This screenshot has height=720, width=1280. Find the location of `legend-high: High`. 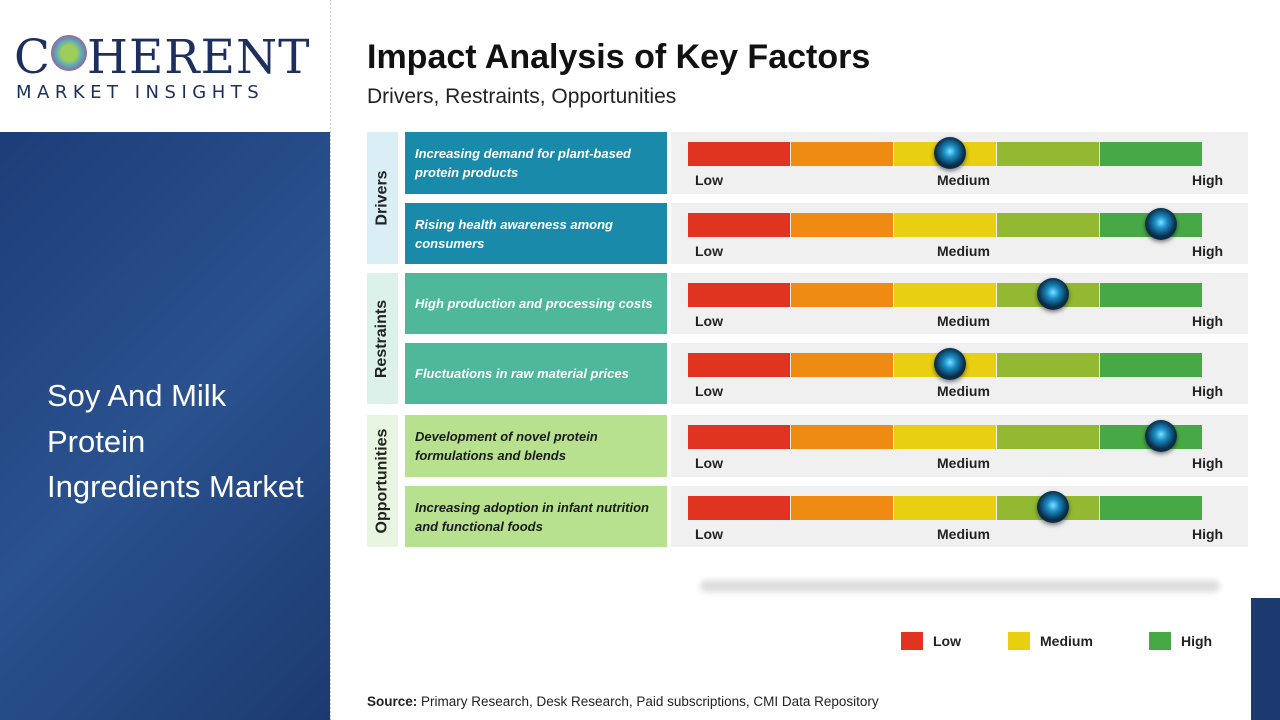

legend-high: High is located at coordinates (1180, 641).